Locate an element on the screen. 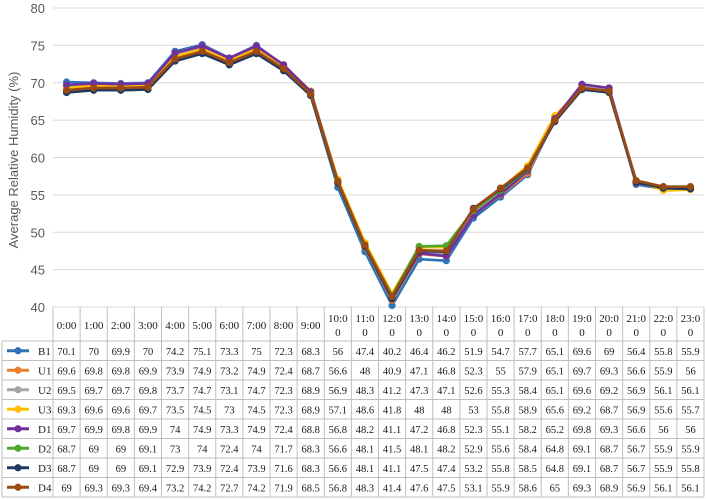 The width and height of the screenshot is (706, 499). data-label: 71.6 is located at coordinates (283, 469).